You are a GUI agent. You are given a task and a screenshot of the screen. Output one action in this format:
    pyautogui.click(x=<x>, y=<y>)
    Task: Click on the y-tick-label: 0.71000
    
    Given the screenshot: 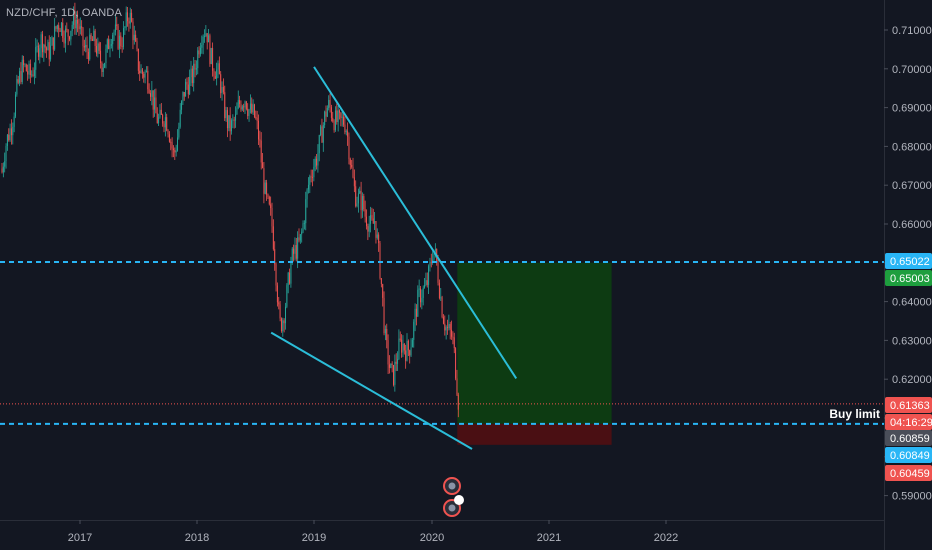 What is the action you would take?
    pyautogui.click(x=912, y=31)
    